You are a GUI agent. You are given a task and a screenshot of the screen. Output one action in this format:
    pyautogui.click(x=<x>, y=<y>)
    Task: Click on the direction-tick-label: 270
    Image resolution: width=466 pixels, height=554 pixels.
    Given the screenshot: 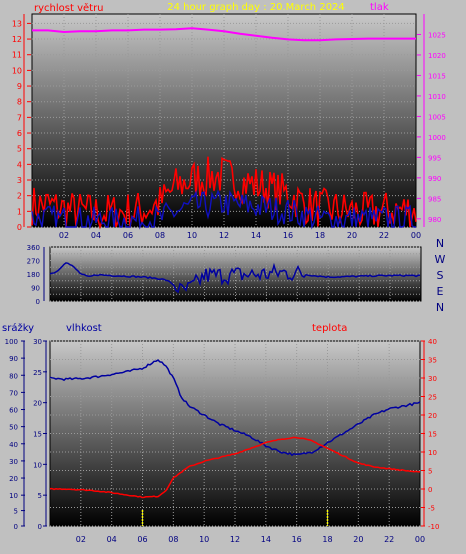 What is the action you would take?
    pyautogui.click(x=33, y=262)
    